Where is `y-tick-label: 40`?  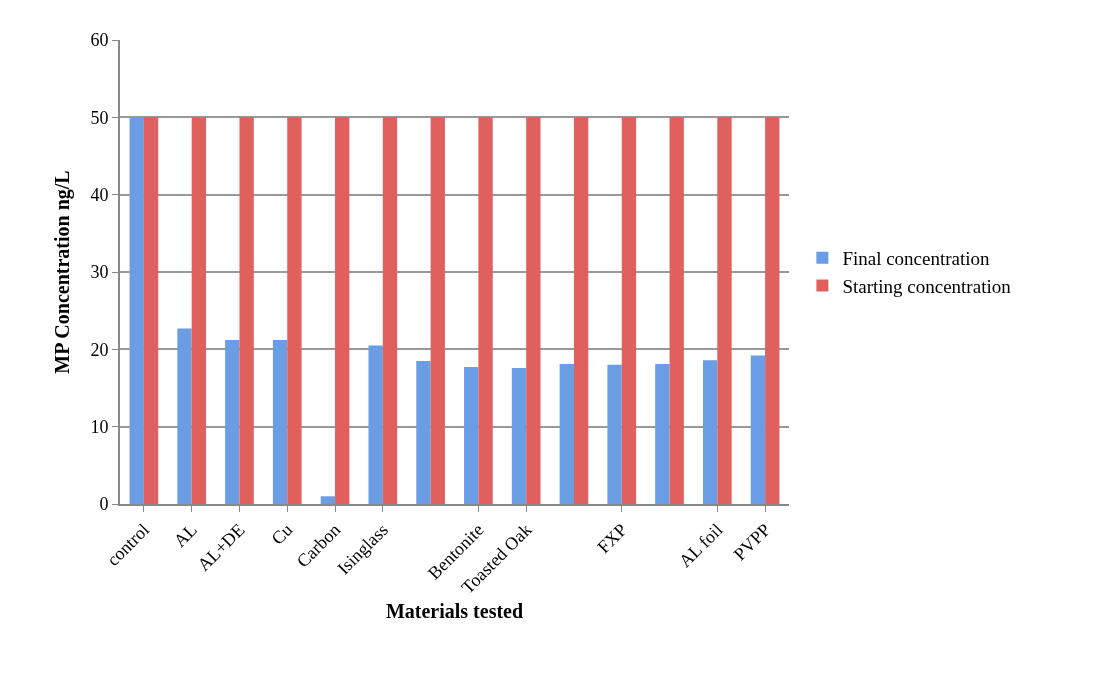
y-tick-label: 40 is located at coordinates (99, 194).